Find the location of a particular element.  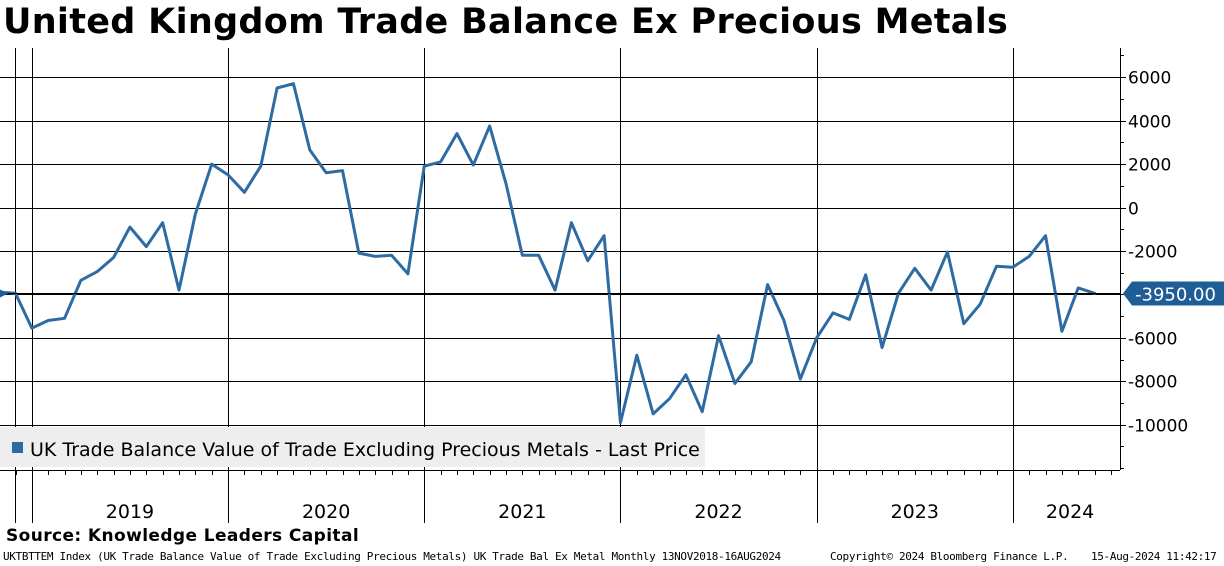

y-tick-label: -8000 is located at coordinates (1152, 383).